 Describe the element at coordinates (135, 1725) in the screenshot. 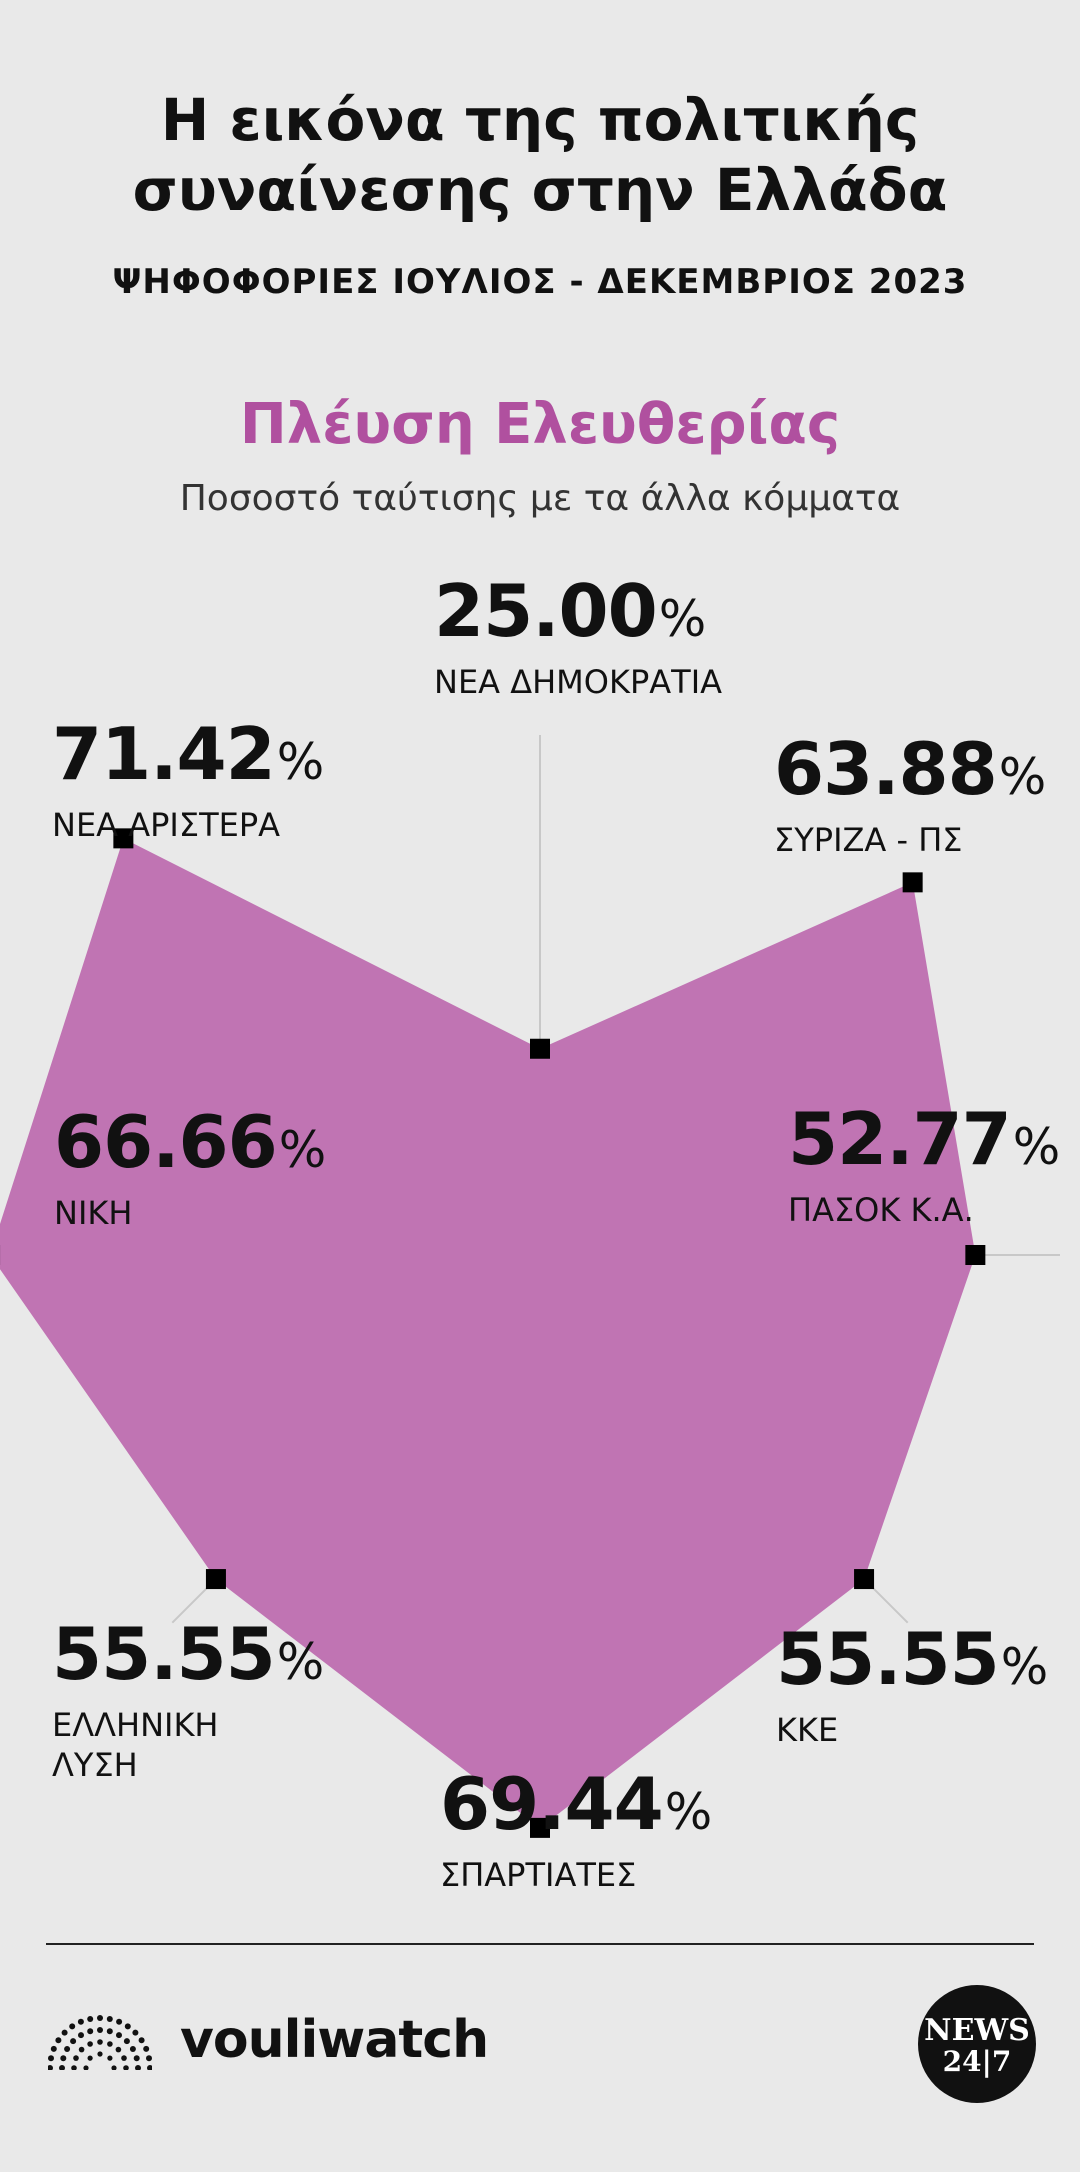

I see `name-elliniki-line-1: ΕΛΛΗΝΙΚΗ` at that location.